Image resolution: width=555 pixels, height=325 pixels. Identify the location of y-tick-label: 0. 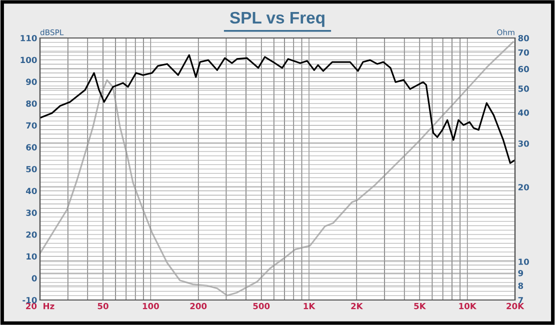
(34, 278).